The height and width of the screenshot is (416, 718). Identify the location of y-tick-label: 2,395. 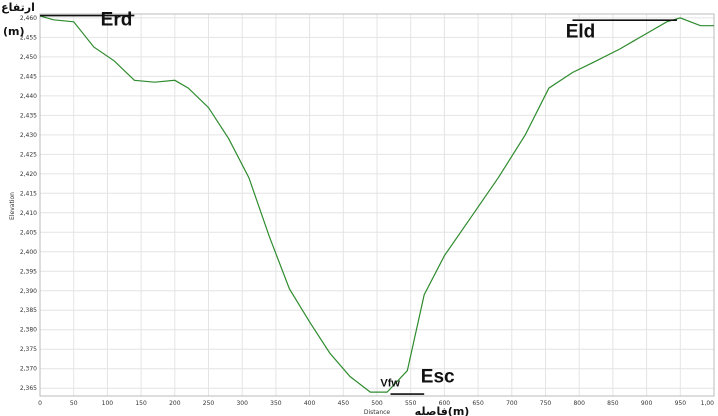
(28, 271).